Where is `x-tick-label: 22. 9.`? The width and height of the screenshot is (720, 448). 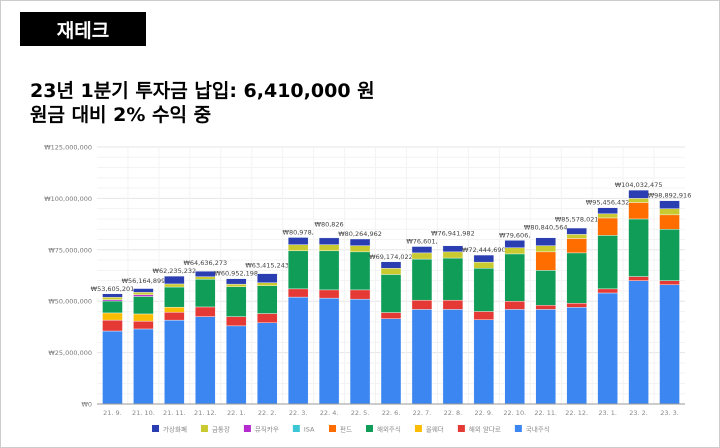
x-tick-label: 22. 9. is located at coordinates (484, 413).